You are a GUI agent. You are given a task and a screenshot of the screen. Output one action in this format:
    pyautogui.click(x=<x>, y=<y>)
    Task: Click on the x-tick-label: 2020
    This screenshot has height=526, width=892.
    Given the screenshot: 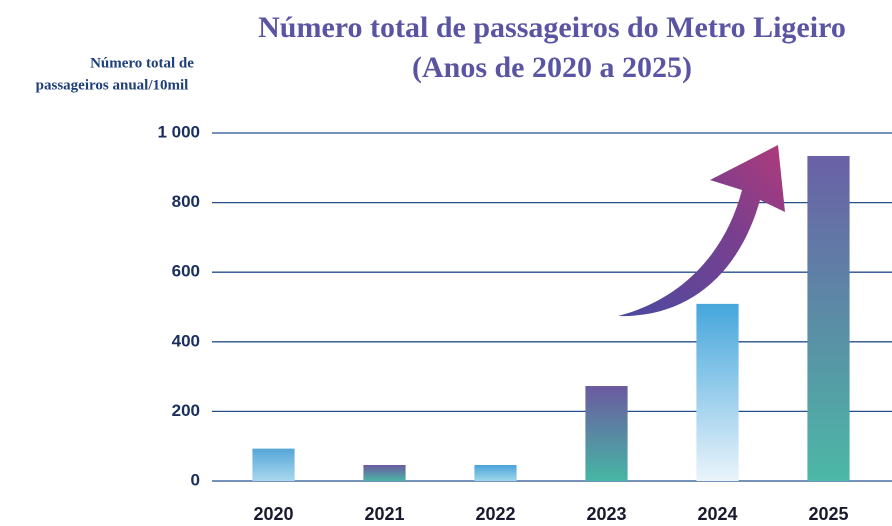 What is the action you would take?
    pyautogui.click(x=273, y=514)
    